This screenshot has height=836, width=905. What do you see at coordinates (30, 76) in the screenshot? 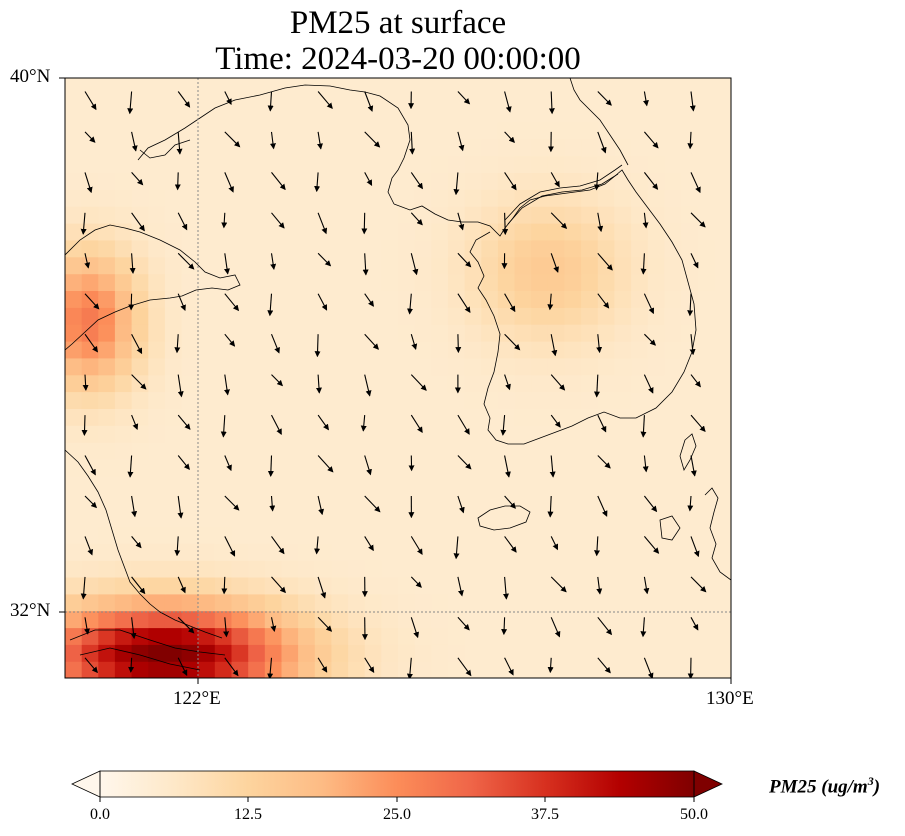
I see `lat-tick-40n: 40°N` at bounding box center [30, 76].